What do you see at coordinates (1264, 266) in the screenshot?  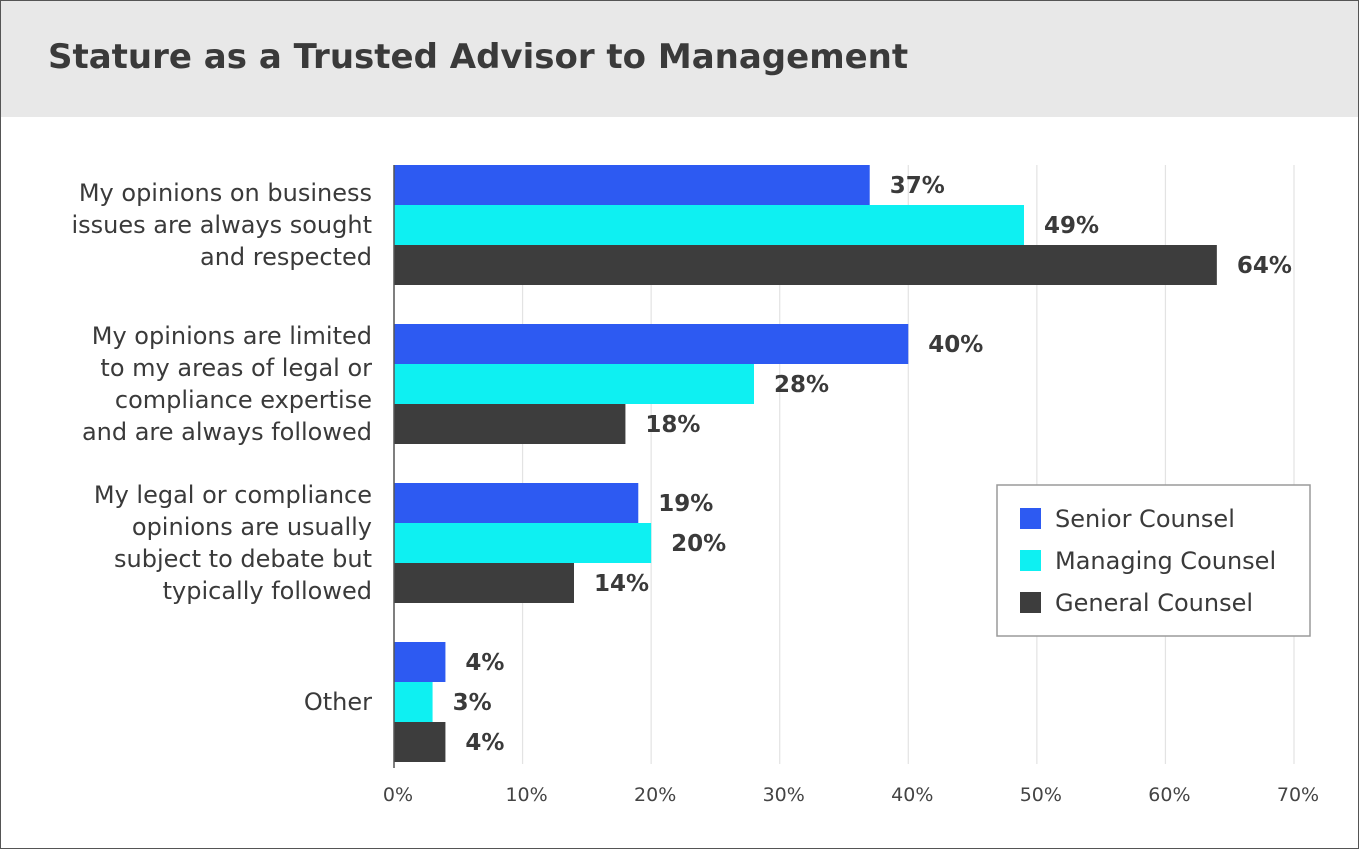 I see `data-label: 64%` at bounding box center [1264, 266].